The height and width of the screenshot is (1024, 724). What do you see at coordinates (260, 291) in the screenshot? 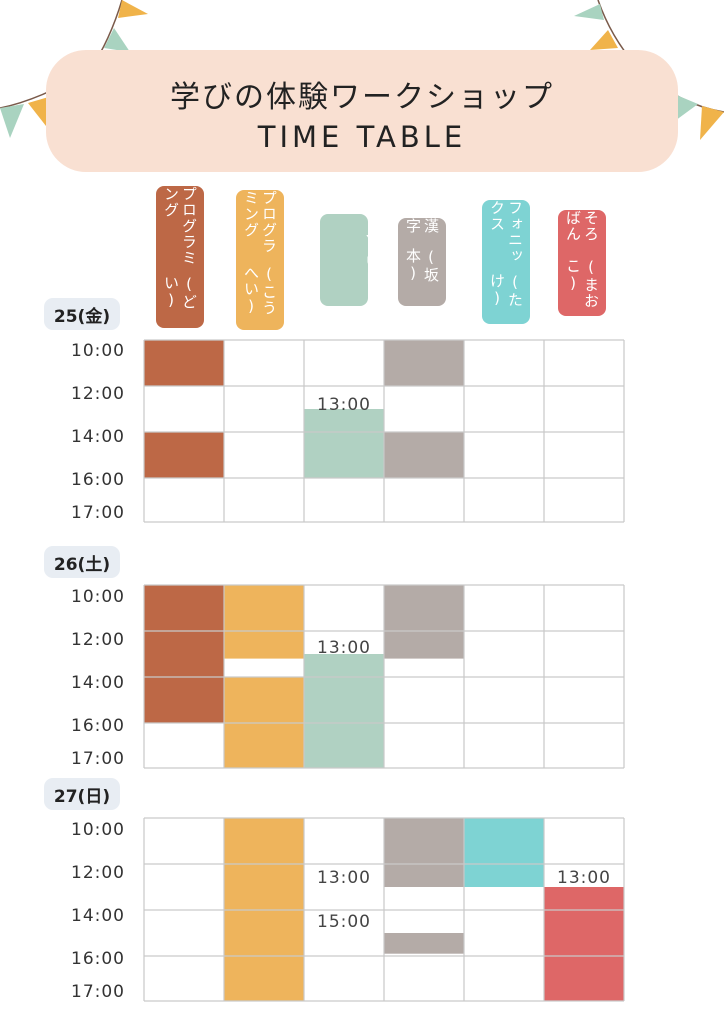
I see `column-sub: (こうへい)` at bounding box center [260, 291].